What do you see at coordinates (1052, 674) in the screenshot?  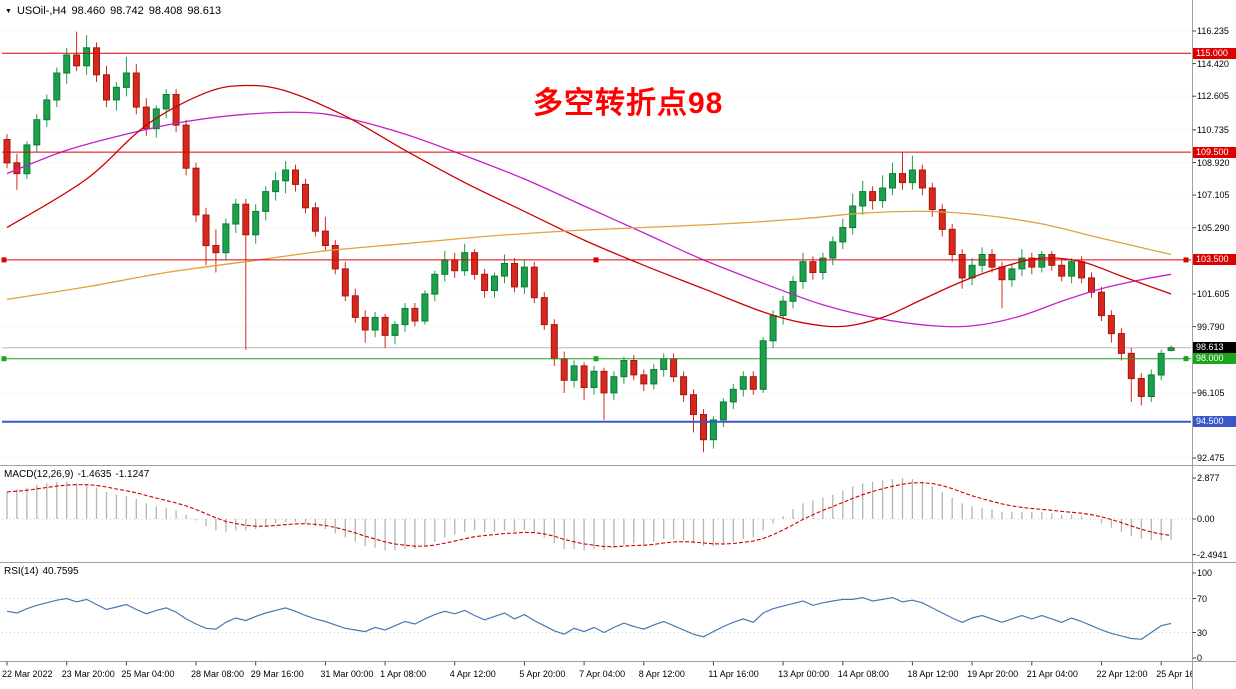 I see `time-axis-label: 21 Apr 04:00` at bounding box center [1052, 674].